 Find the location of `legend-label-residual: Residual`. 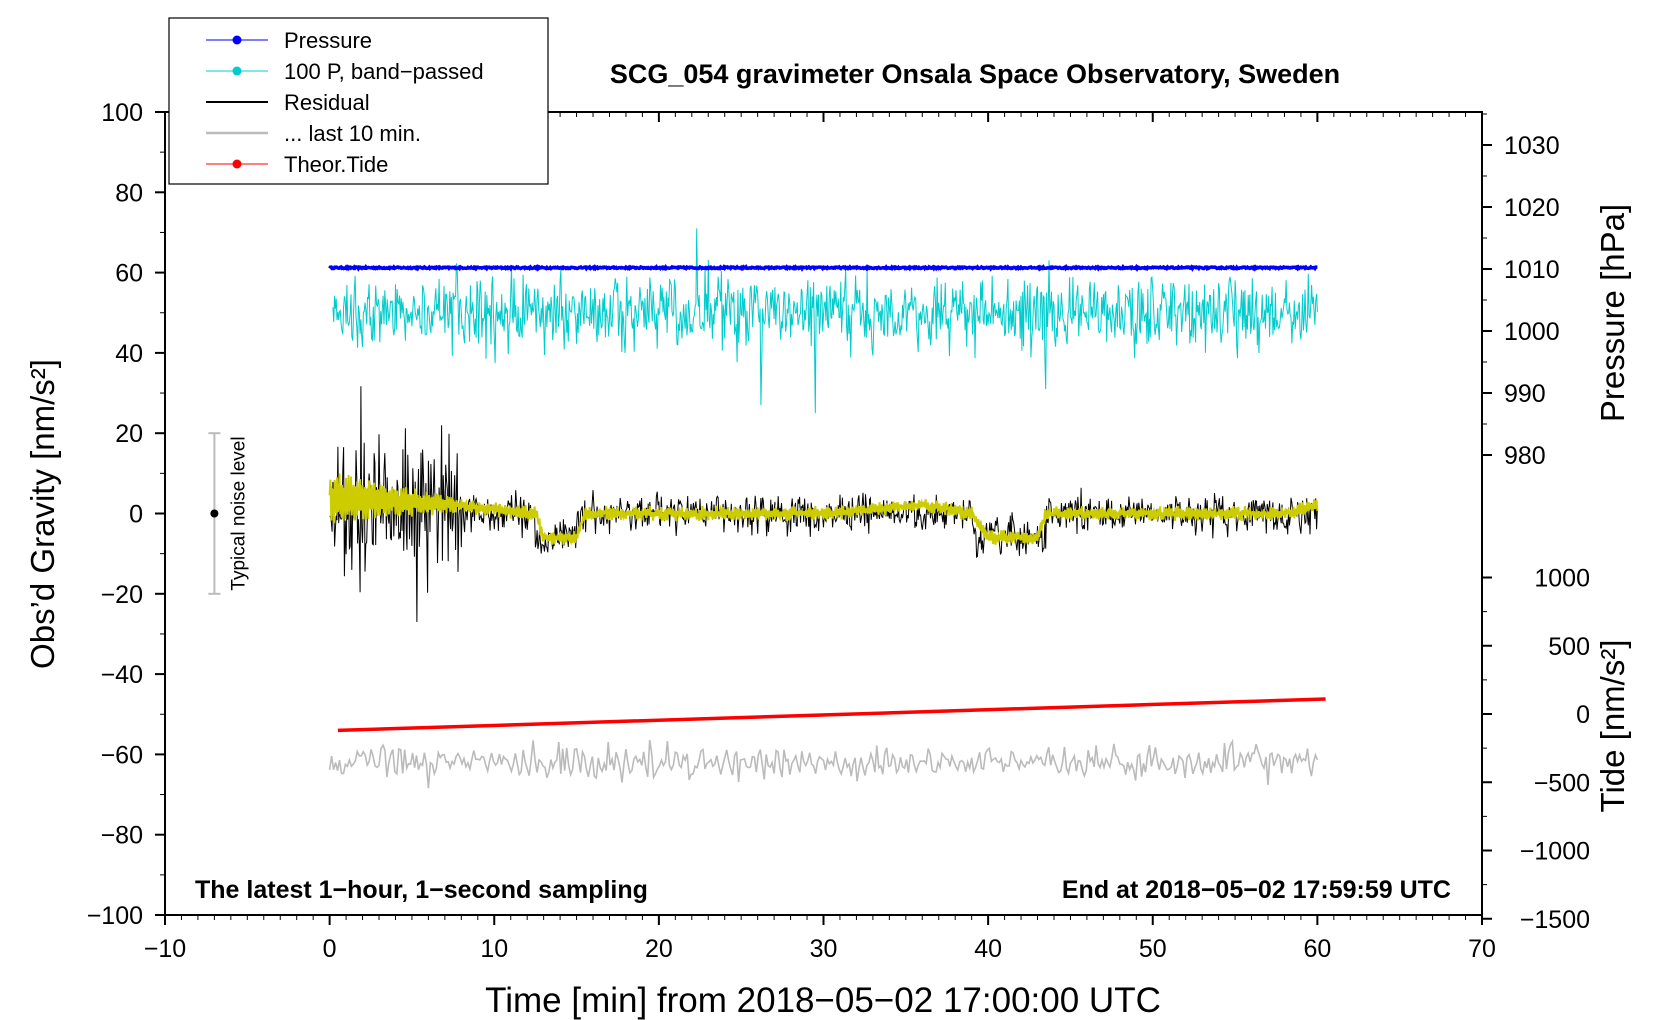

legend-label-residual: Residual is located at coordinates (327, 102).